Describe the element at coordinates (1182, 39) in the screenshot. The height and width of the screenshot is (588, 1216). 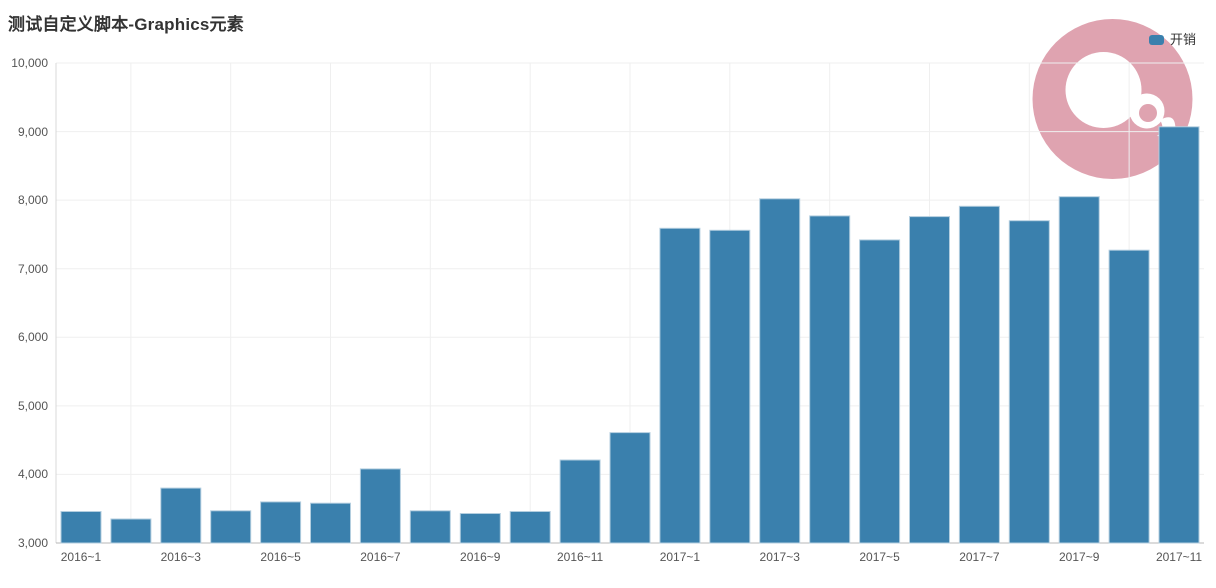
I see `legend-label: 开销` at that location.